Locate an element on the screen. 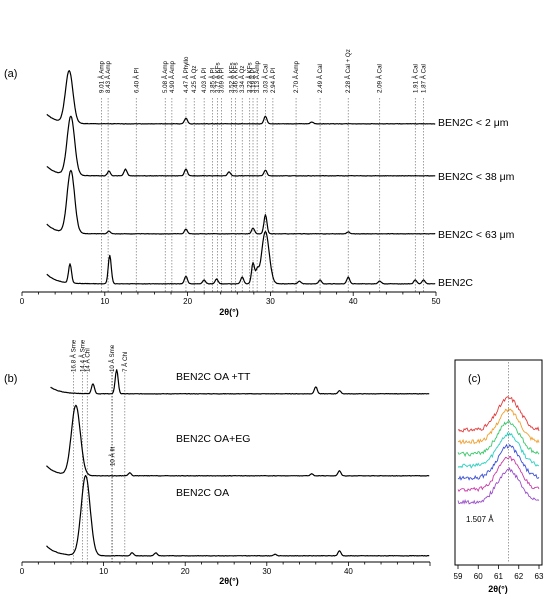  peak-label: 16.8 Å Sme is located at coordinates (73, 355).